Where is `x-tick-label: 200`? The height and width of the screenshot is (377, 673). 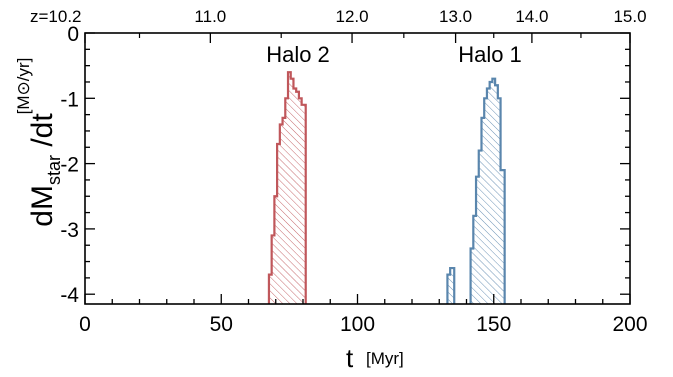
x-tick-label: 200 is located at coordinates (629, 324).